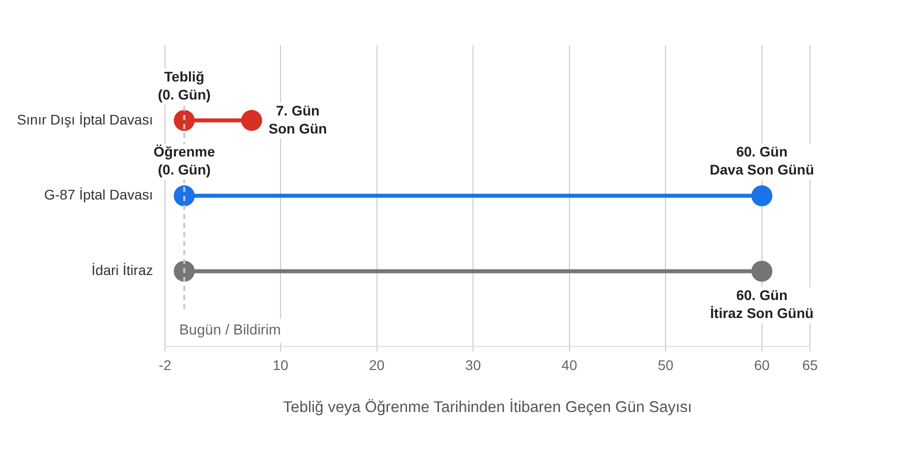 Image resolution: width=900 pixels, height=465 pixels. What do you see at coordinates (165, 364) in the screenshot?
I see `x-tick-label: -2` at bounding box center [165, 364].